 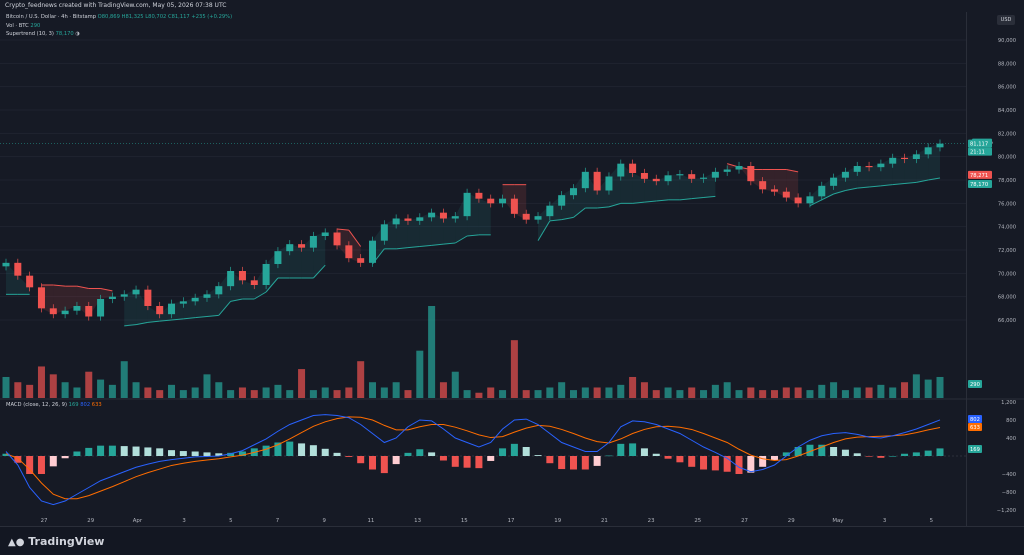 I want to click on price-tick-label: 76,000, so click(x=1007, y=204).